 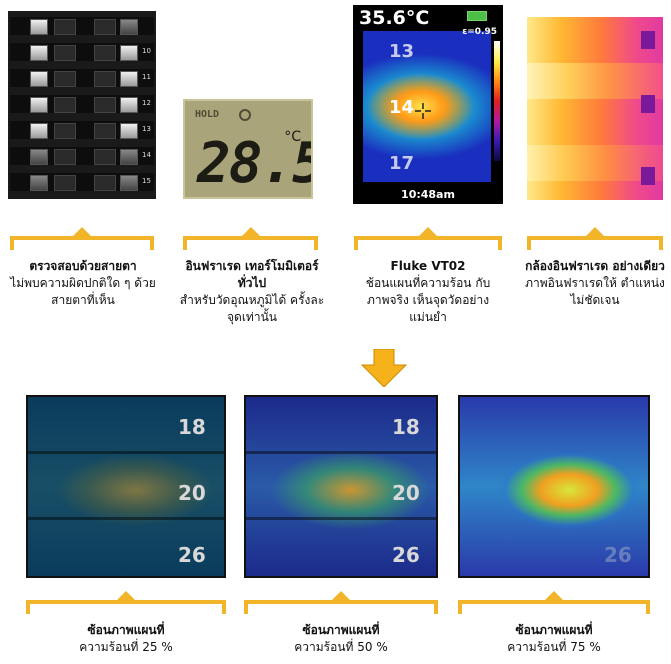 I want to click on emissivity-value: ε=0.95, so click(x=479, y=32).